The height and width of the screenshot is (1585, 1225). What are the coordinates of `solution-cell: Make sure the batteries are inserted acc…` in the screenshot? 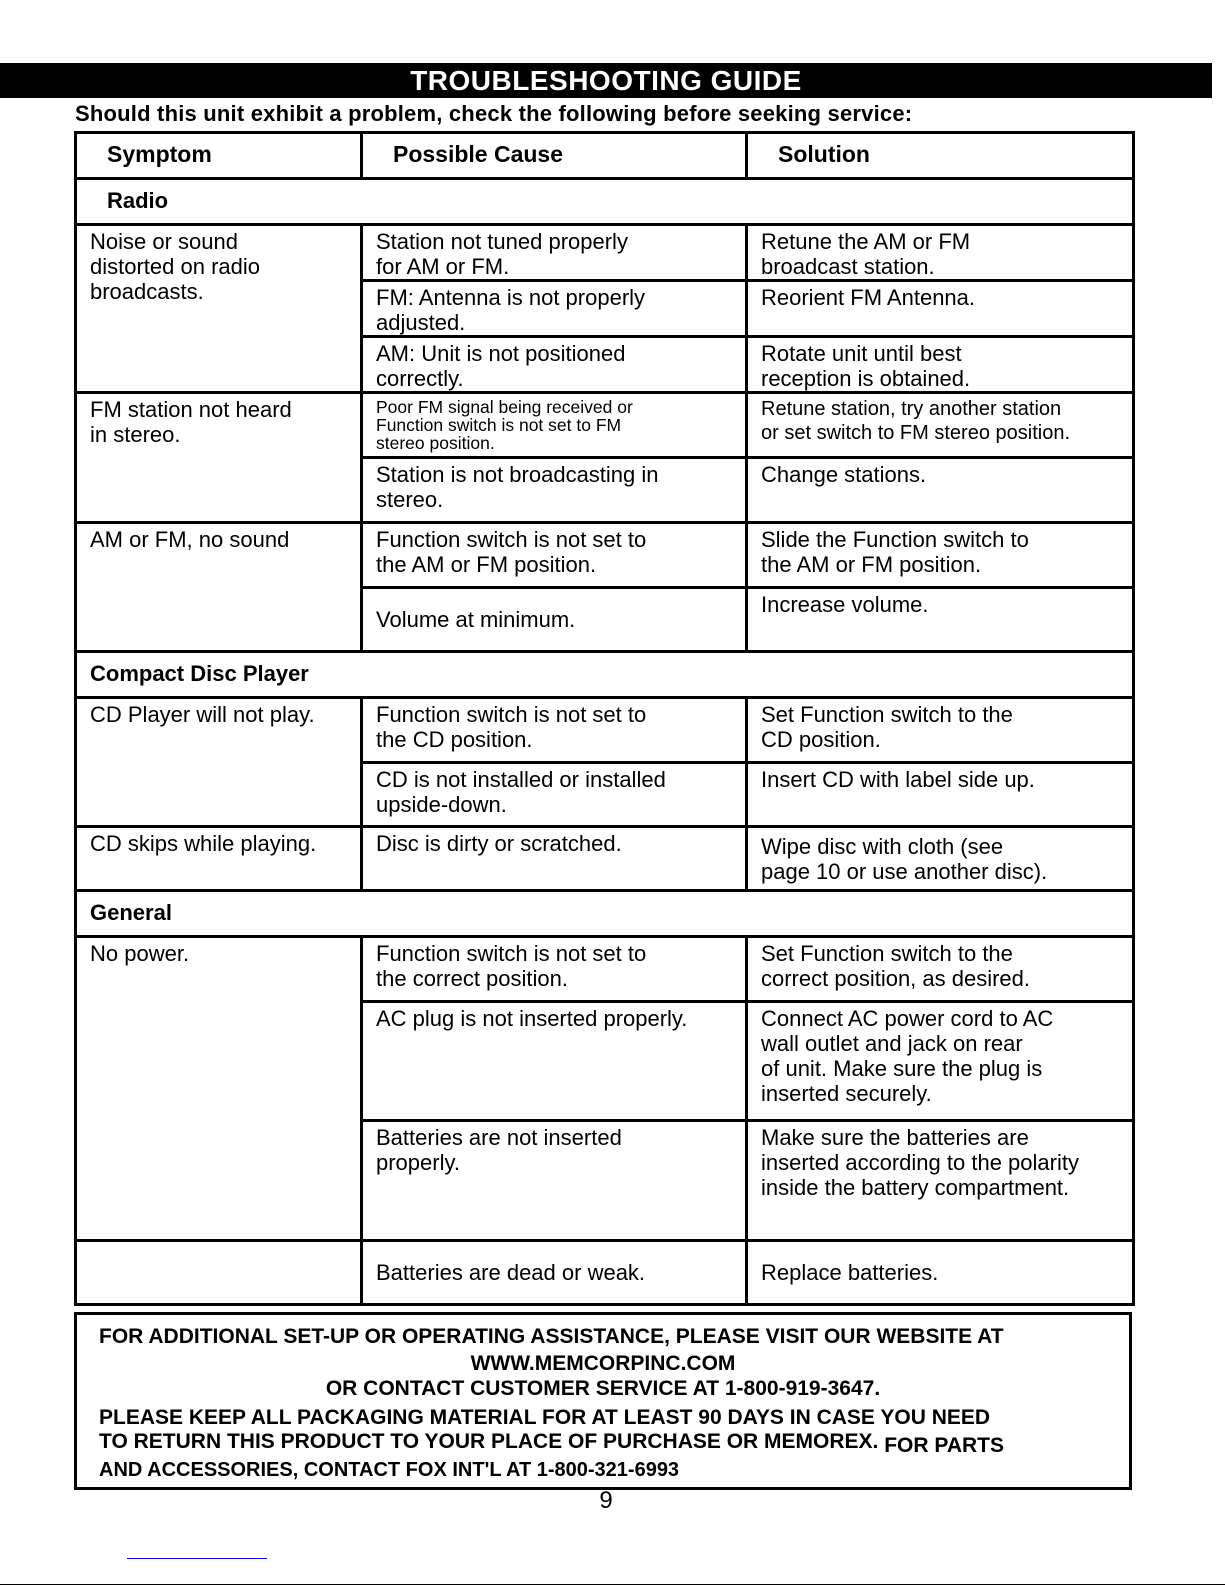 It's located at (940, 1180).